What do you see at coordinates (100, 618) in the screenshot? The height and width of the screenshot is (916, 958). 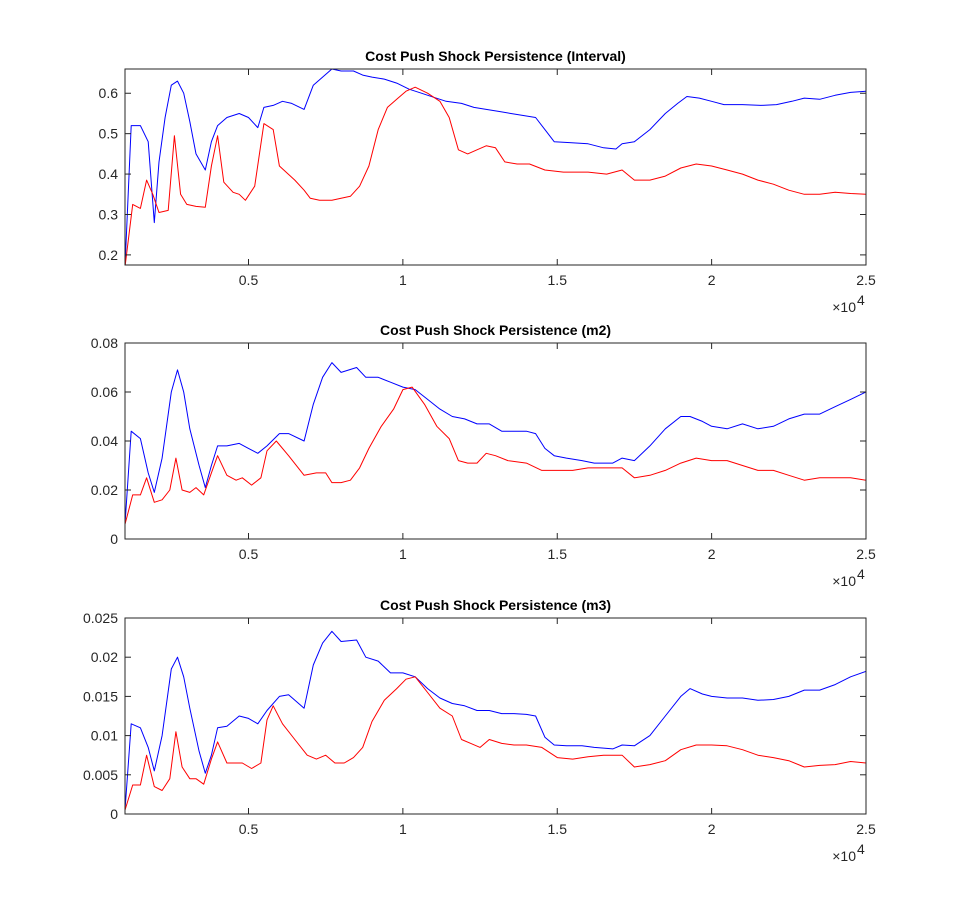 I see `y-tick-label: 0.025` at bounding box center [100, 618].